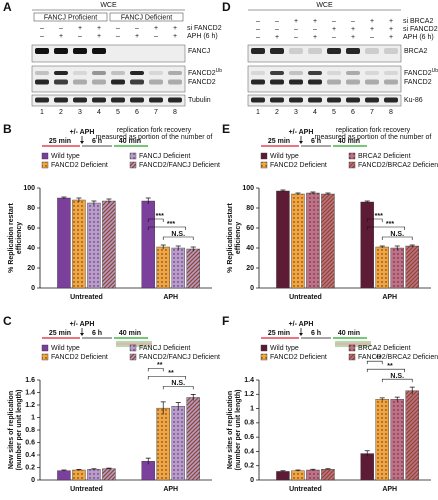 The width and height of the screenshot is (438, 500). What do you see at coordinates (30, 380) in the screenshot?
I see `y-tick-label: 1.6` at bounding box center [30, 380].